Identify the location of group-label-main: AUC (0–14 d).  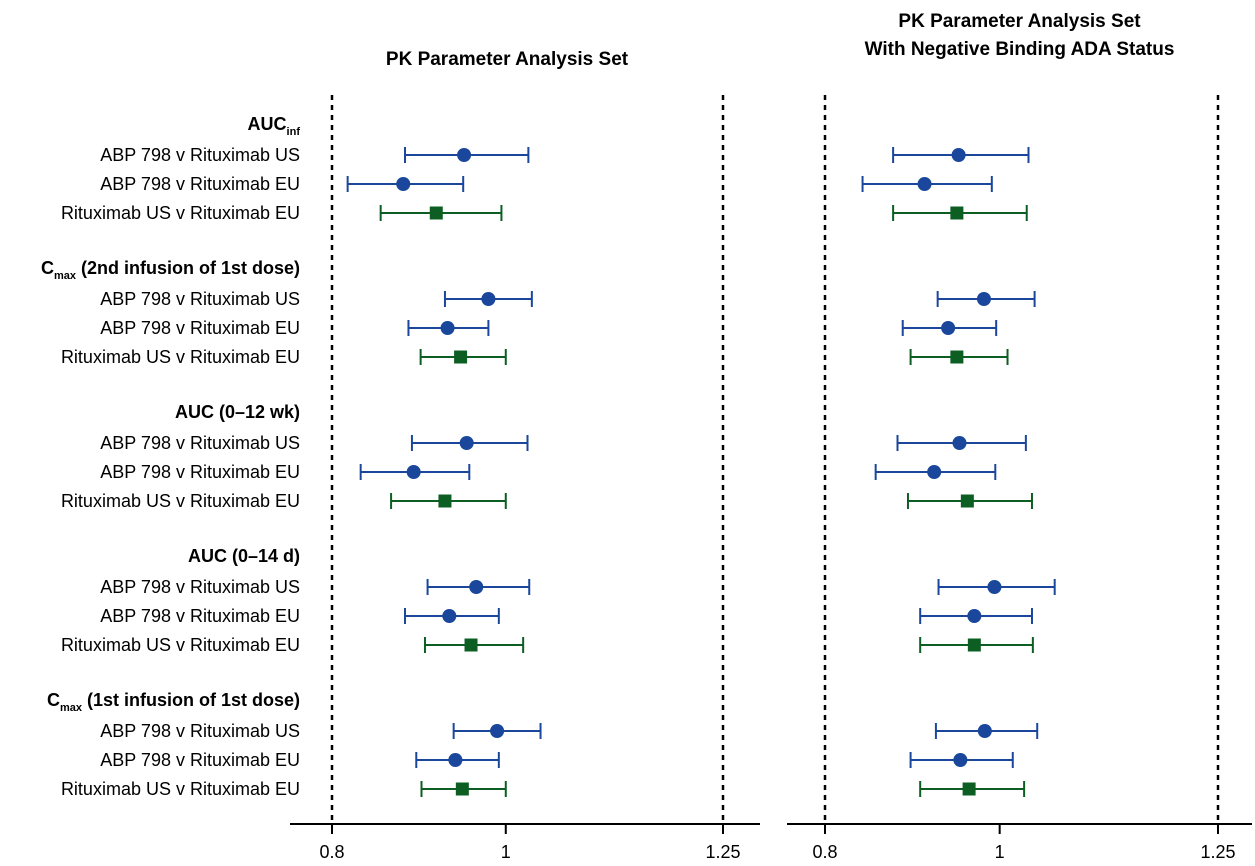
(244, 556).